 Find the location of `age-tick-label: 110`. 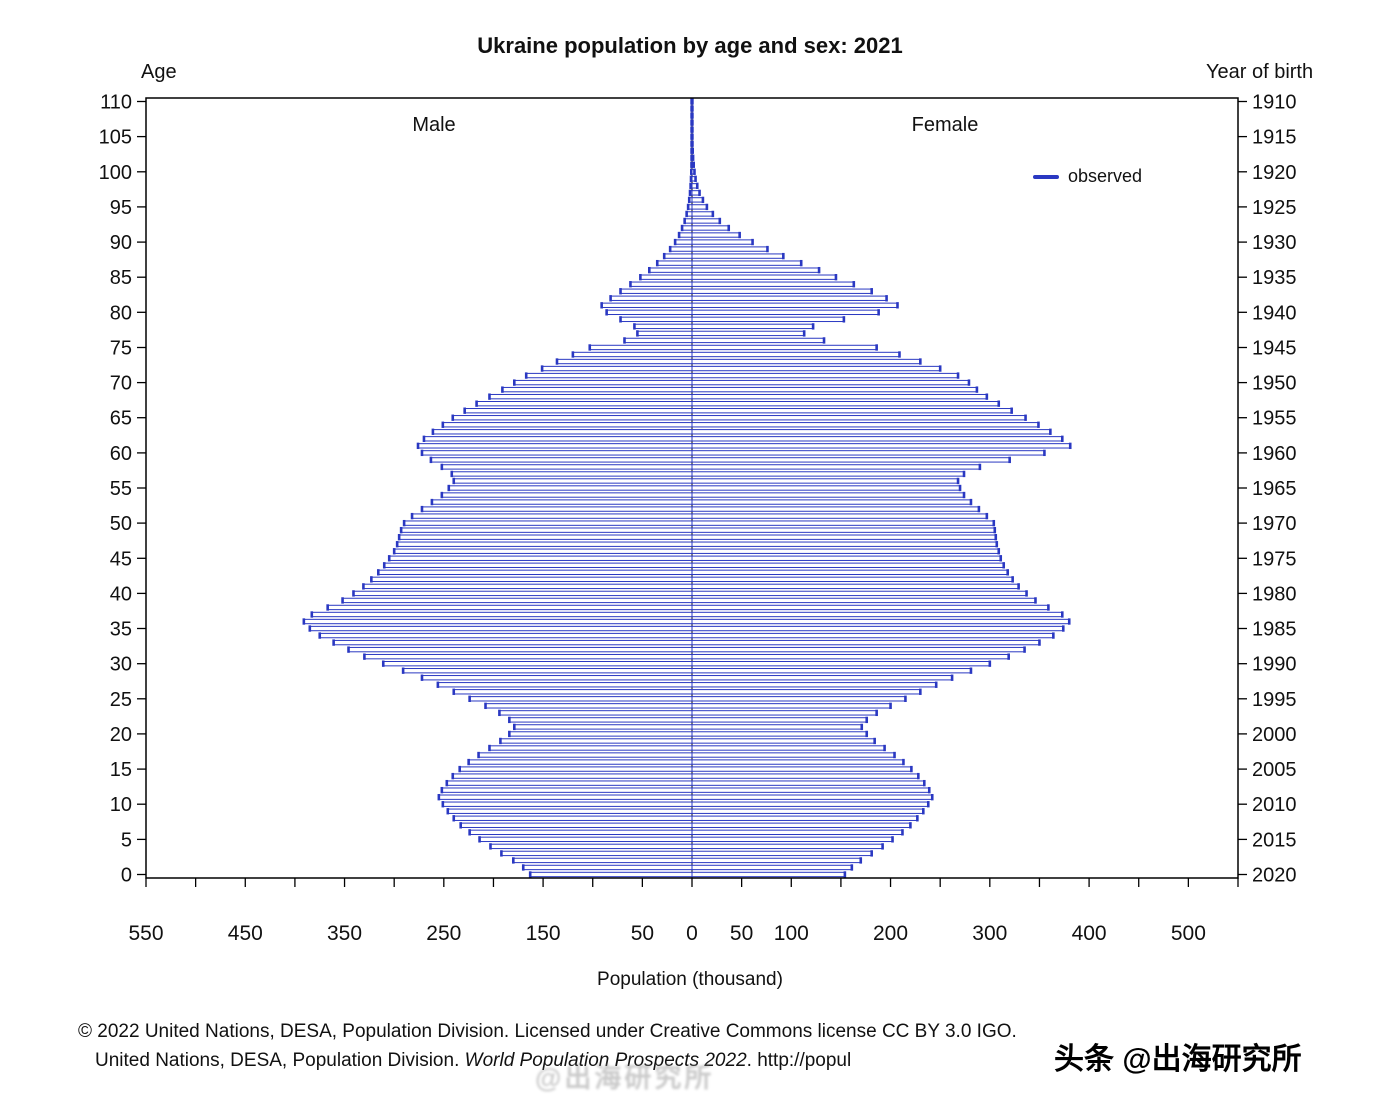

age-tick-label: 110 is located at coordinates (116, 103).